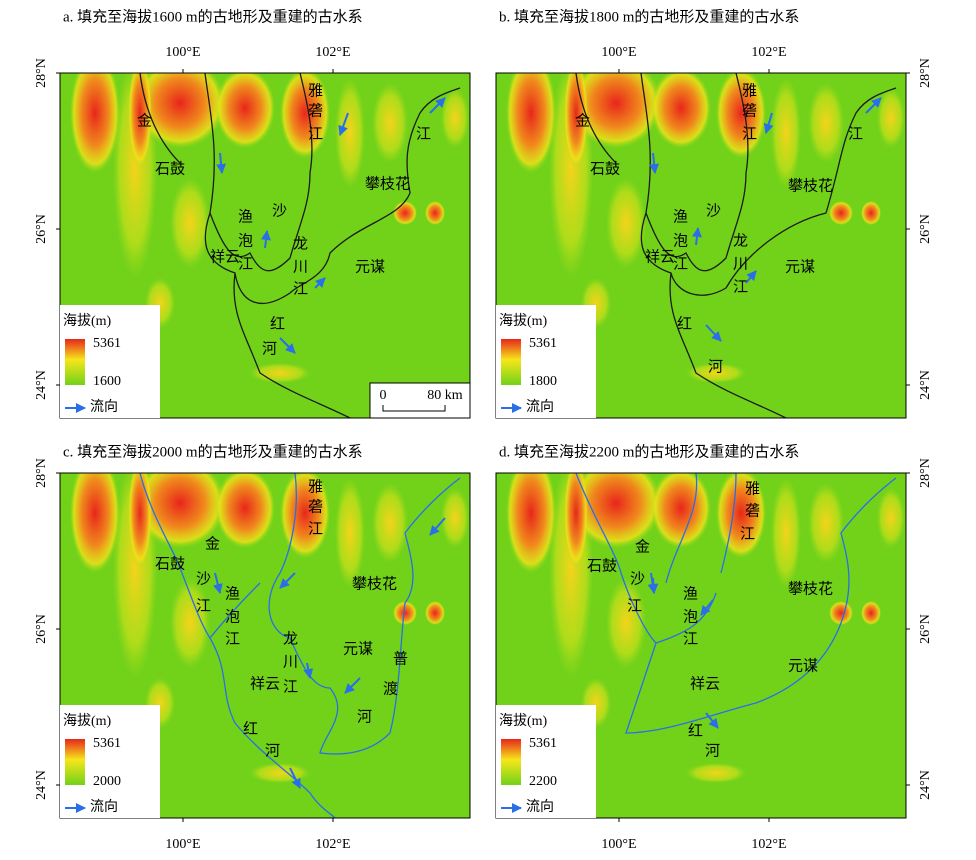 This screenshot has height=860, width=976. I want to click on legend-min: 1800, so click(543, 381).